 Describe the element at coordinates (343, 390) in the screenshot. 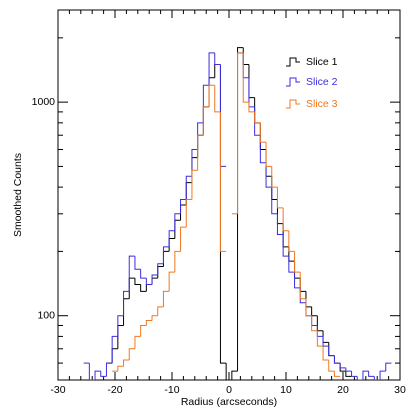

I see `x-tick-label: 20` at that location.